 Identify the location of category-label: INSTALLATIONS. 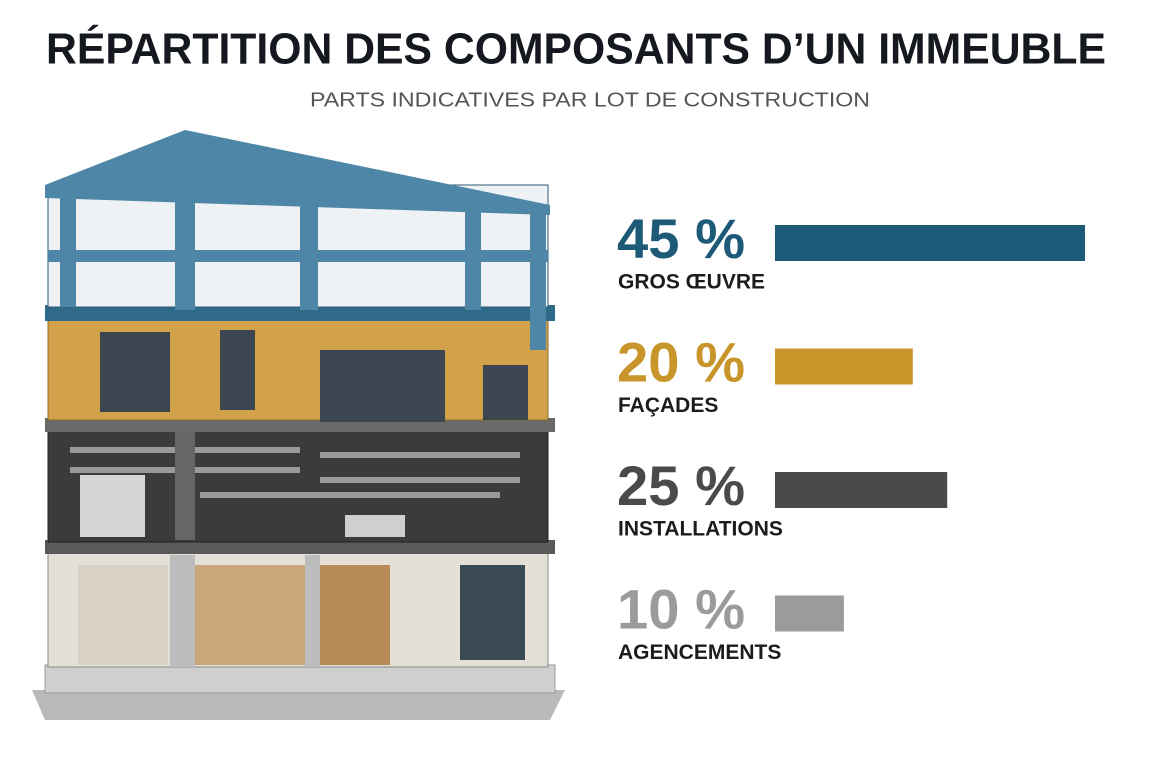
(700, 529).